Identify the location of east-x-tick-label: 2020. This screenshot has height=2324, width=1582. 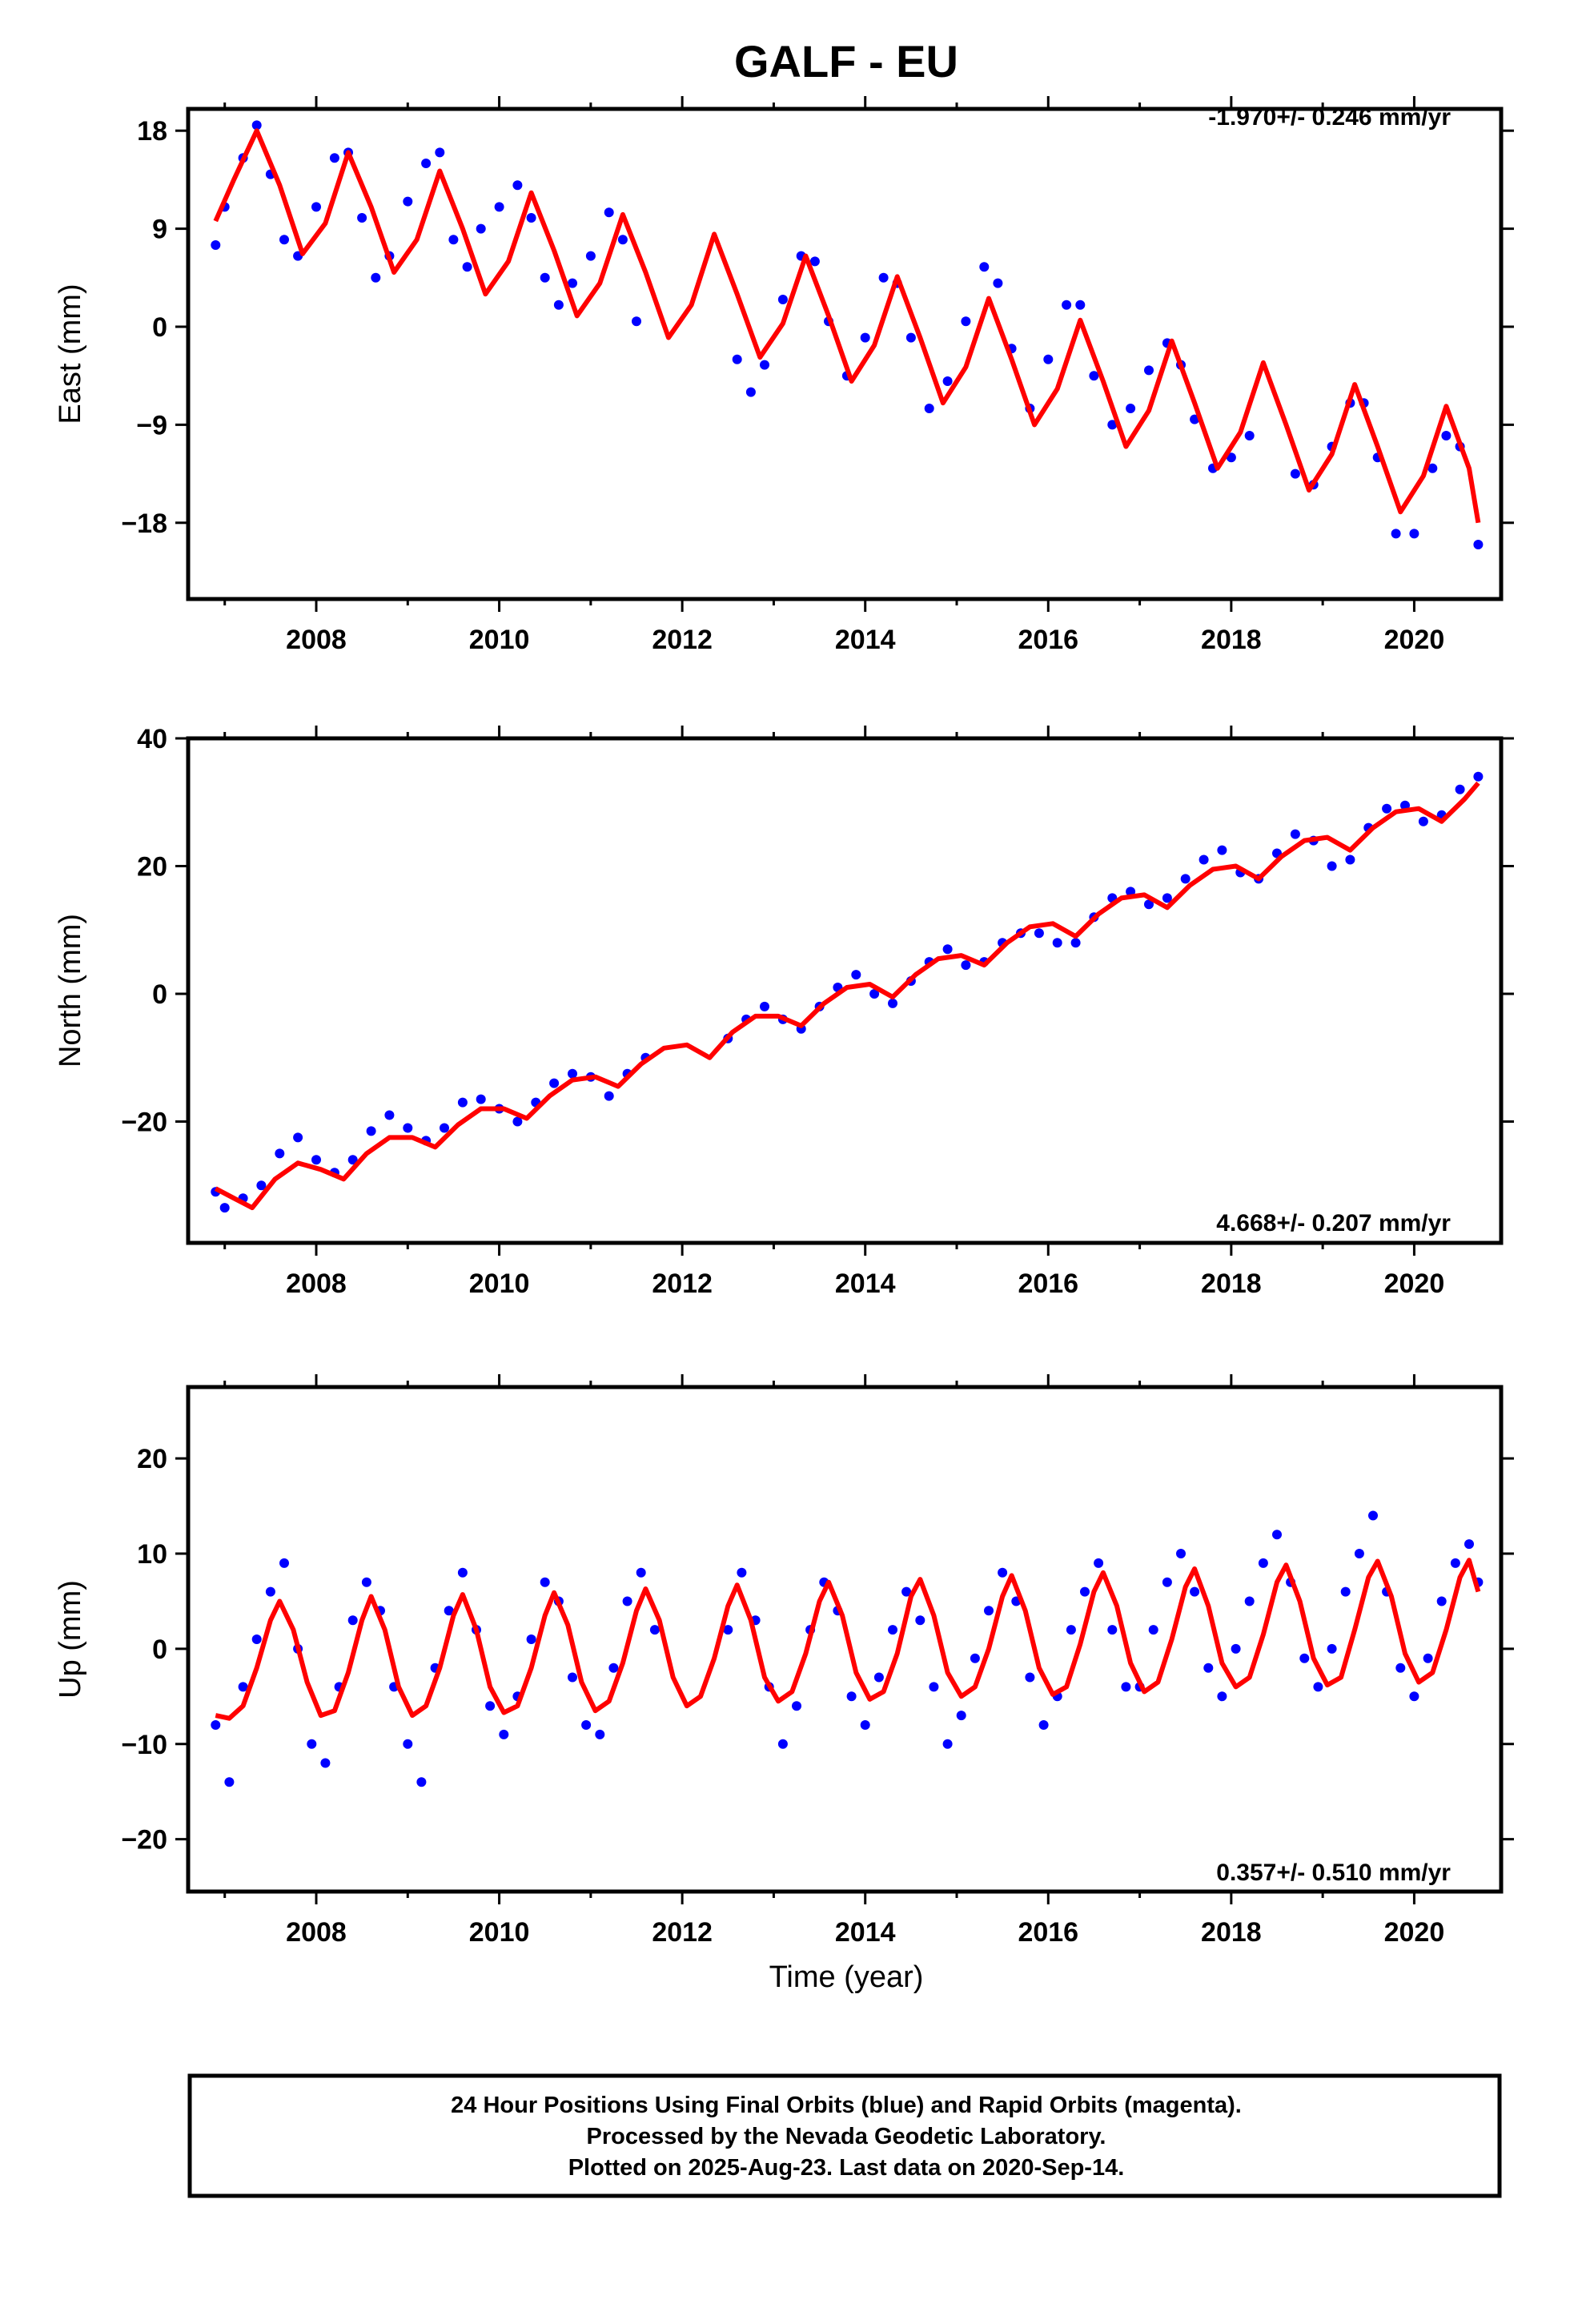
(1414, 640).